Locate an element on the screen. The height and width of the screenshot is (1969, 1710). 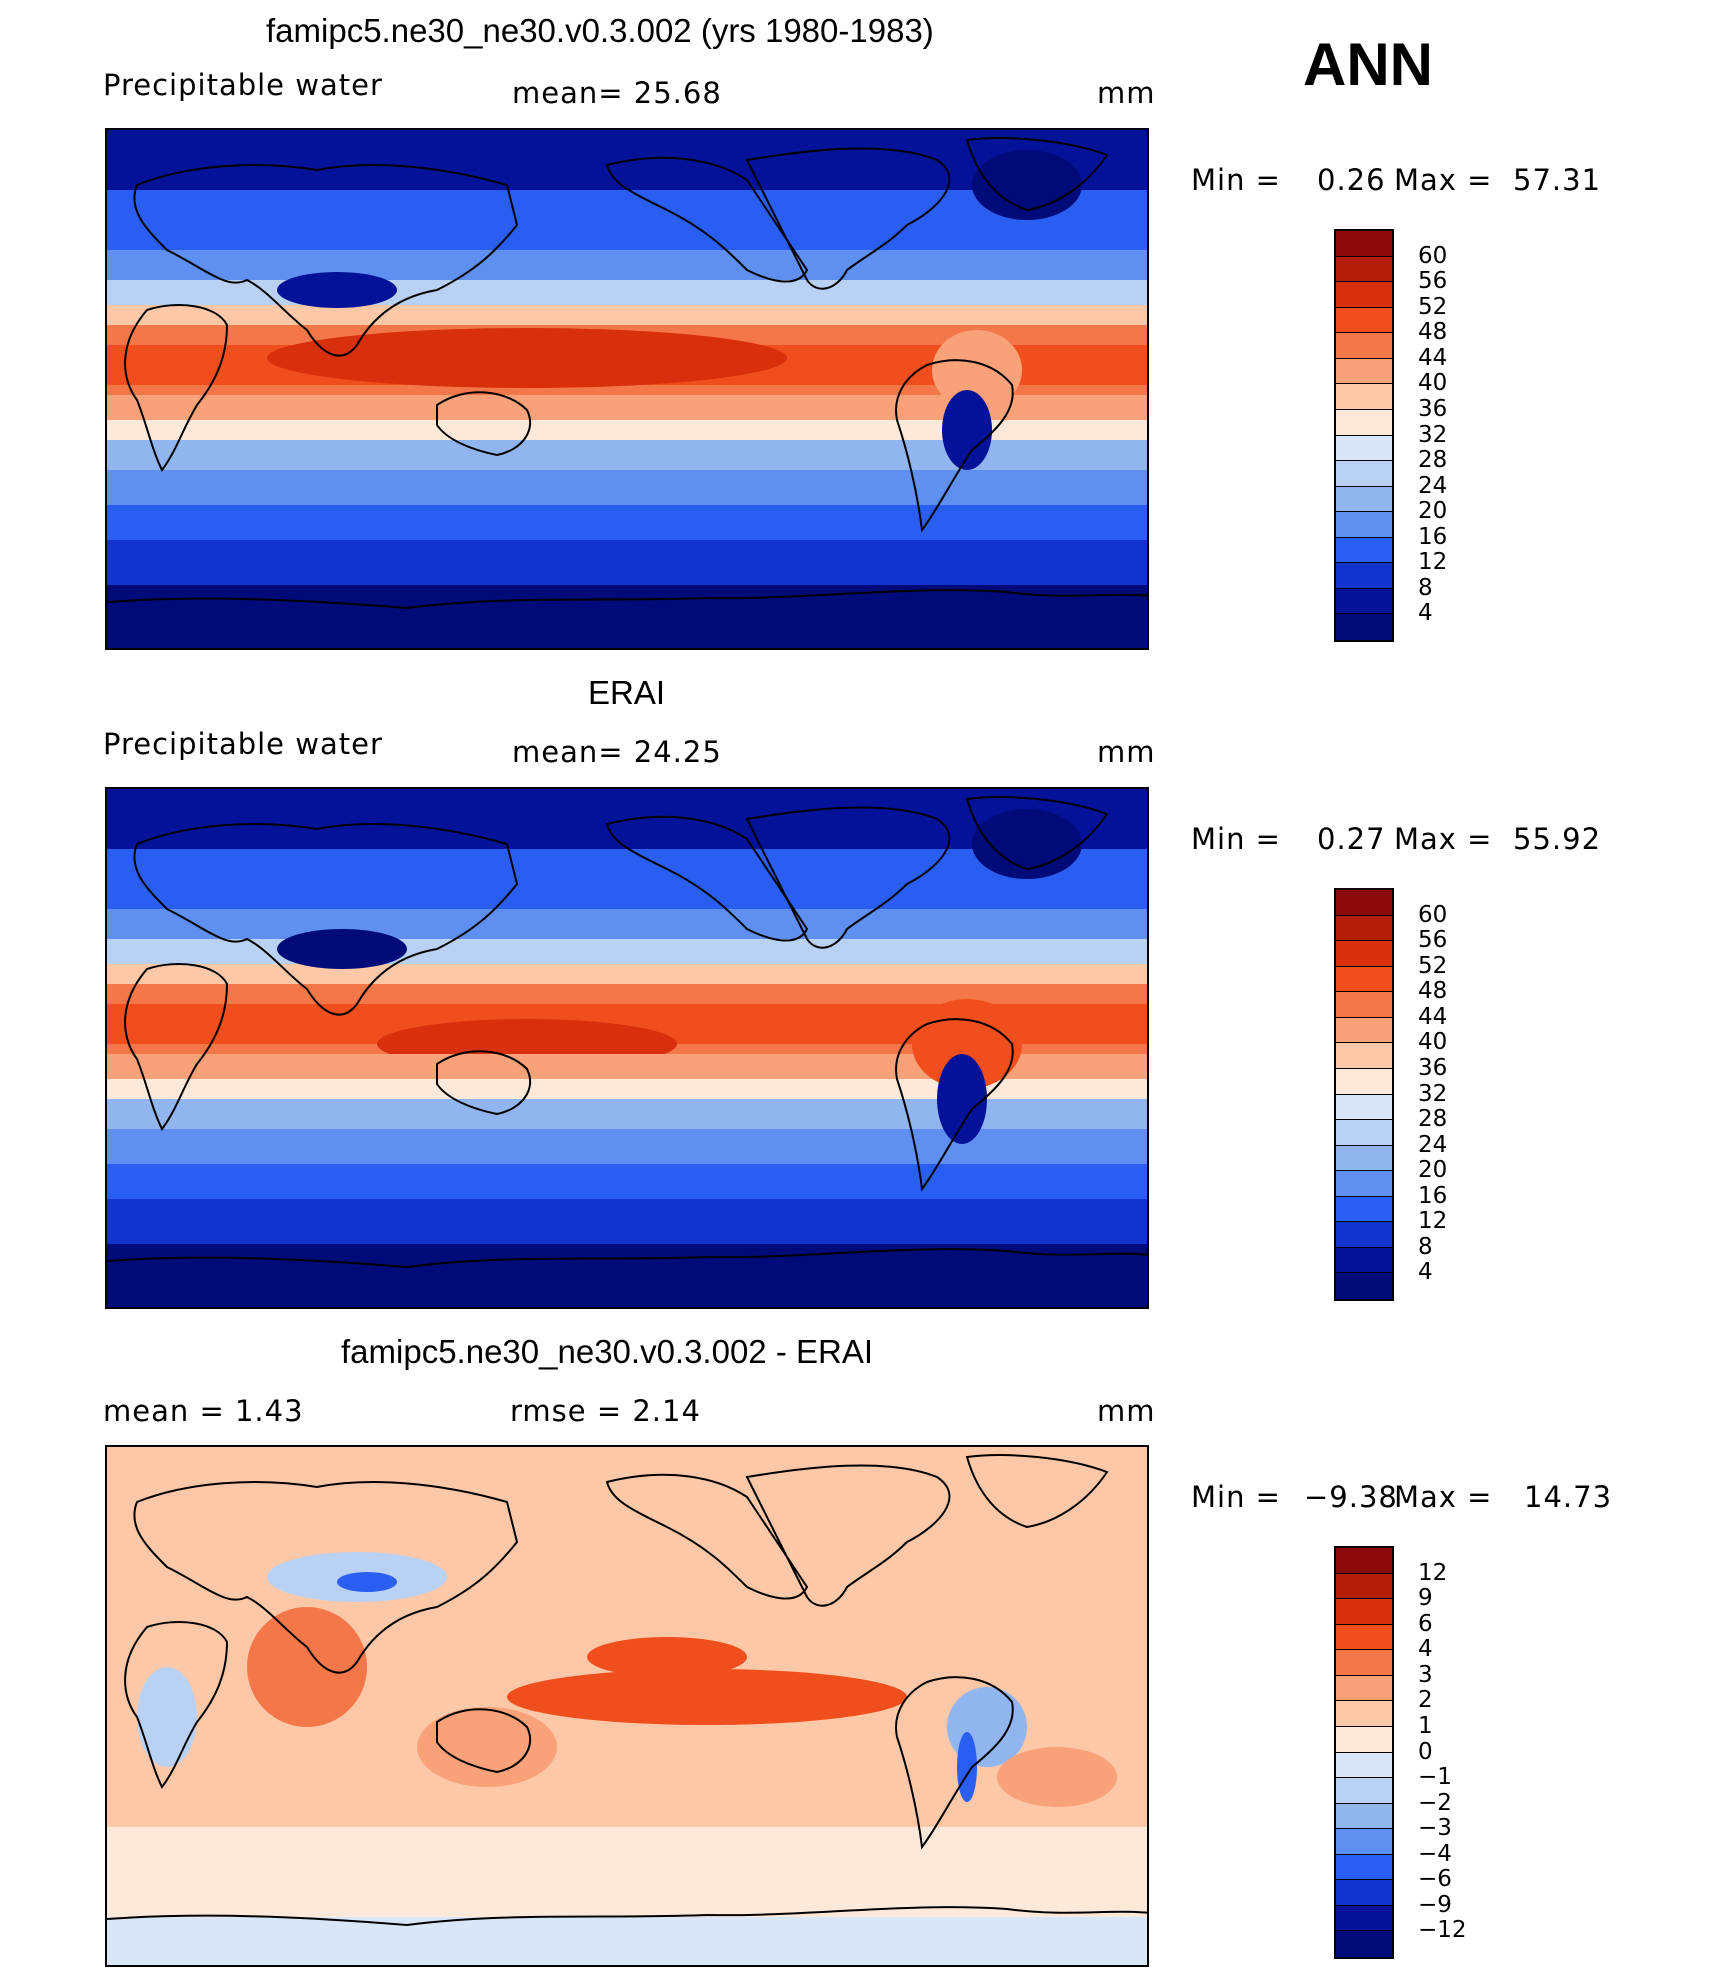
panel-2-mean-label: mean= 24.25 is located at coordinates (617, 752).